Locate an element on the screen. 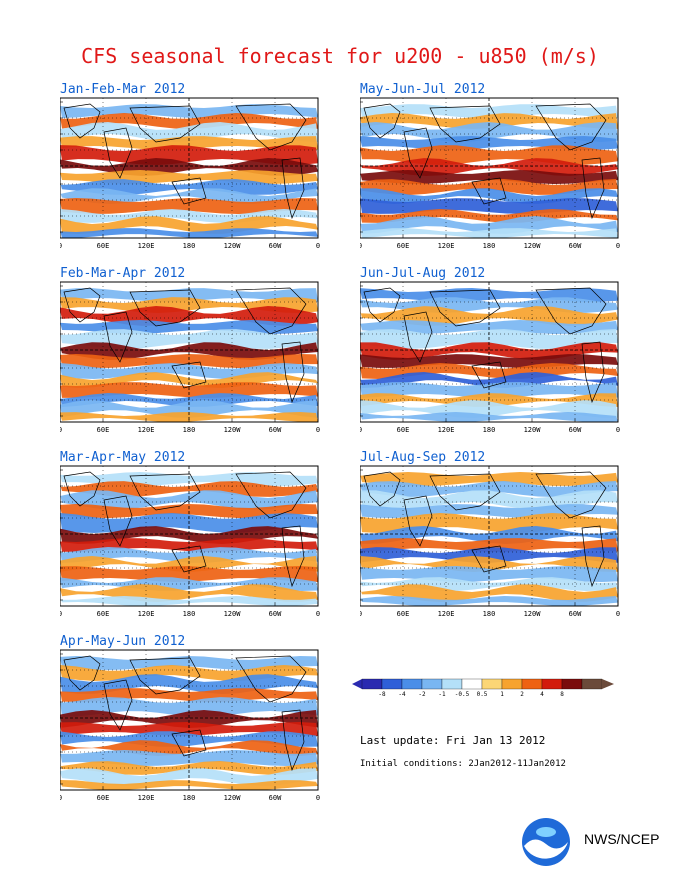  colorbar-tick-label: -4 is located at coordinates (402, 694).